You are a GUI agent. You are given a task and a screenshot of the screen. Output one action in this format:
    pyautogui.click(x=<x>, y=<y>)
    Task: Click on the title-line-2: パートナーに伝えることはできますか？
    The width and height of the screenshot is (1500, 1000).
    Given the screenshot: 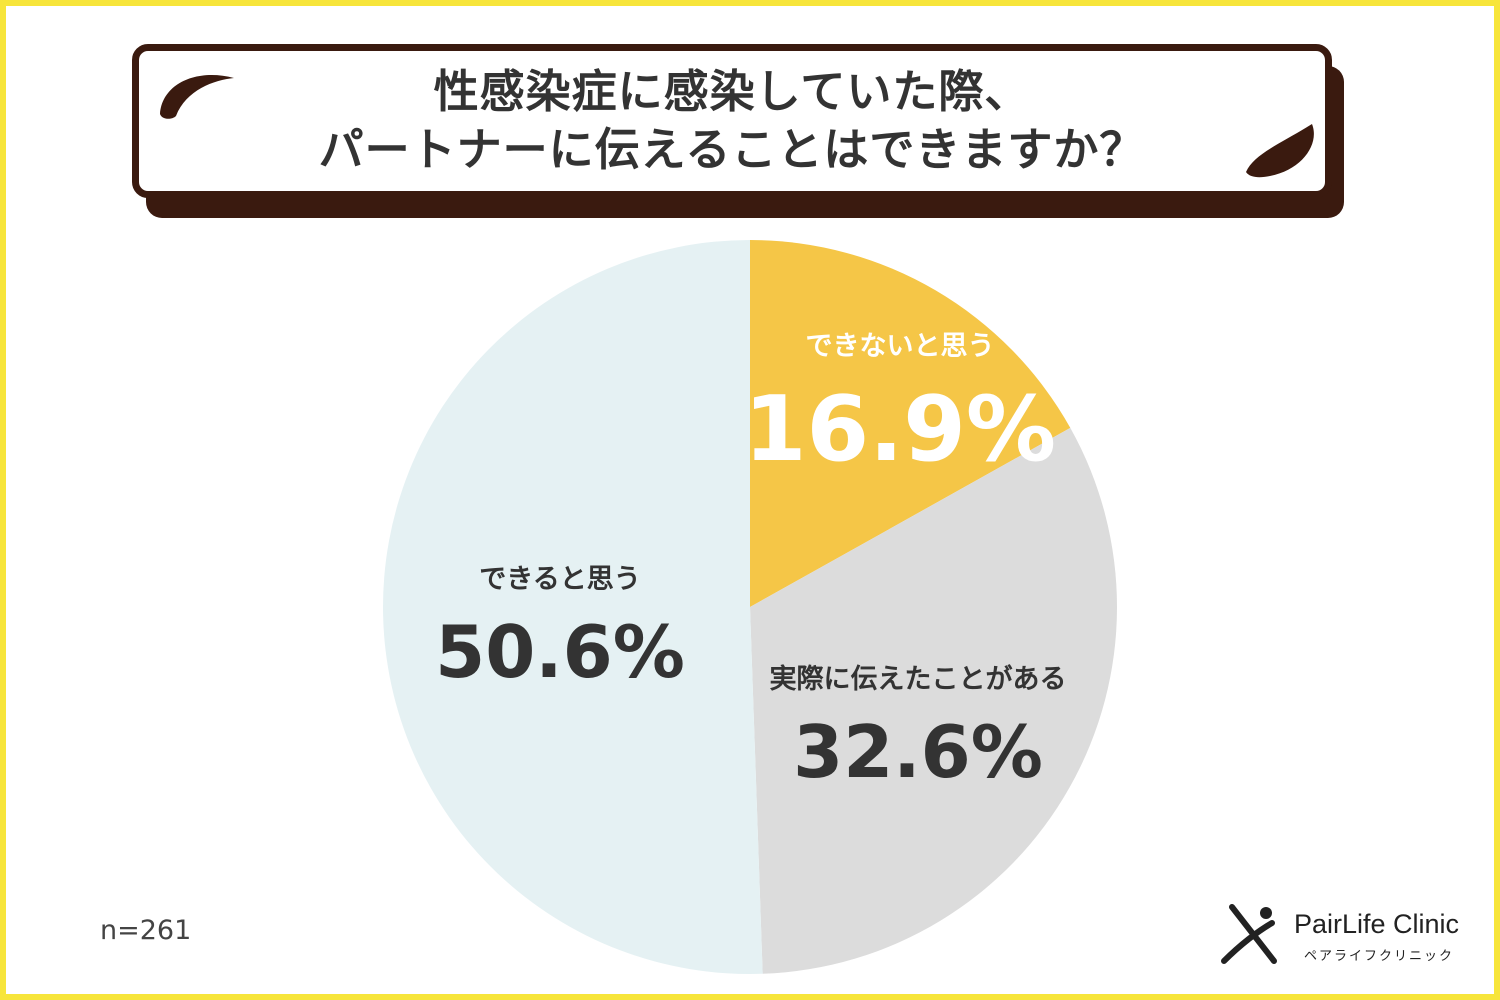 What is the action you would take?
    pyautogui.click(x=732, y=149)
    